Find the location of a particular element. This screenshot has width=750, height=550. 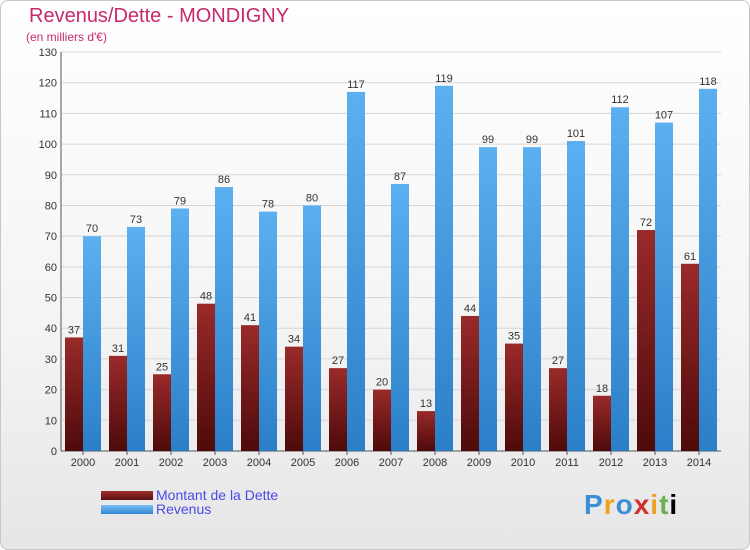

data-label: 37 is located at coordinates (74, 330).